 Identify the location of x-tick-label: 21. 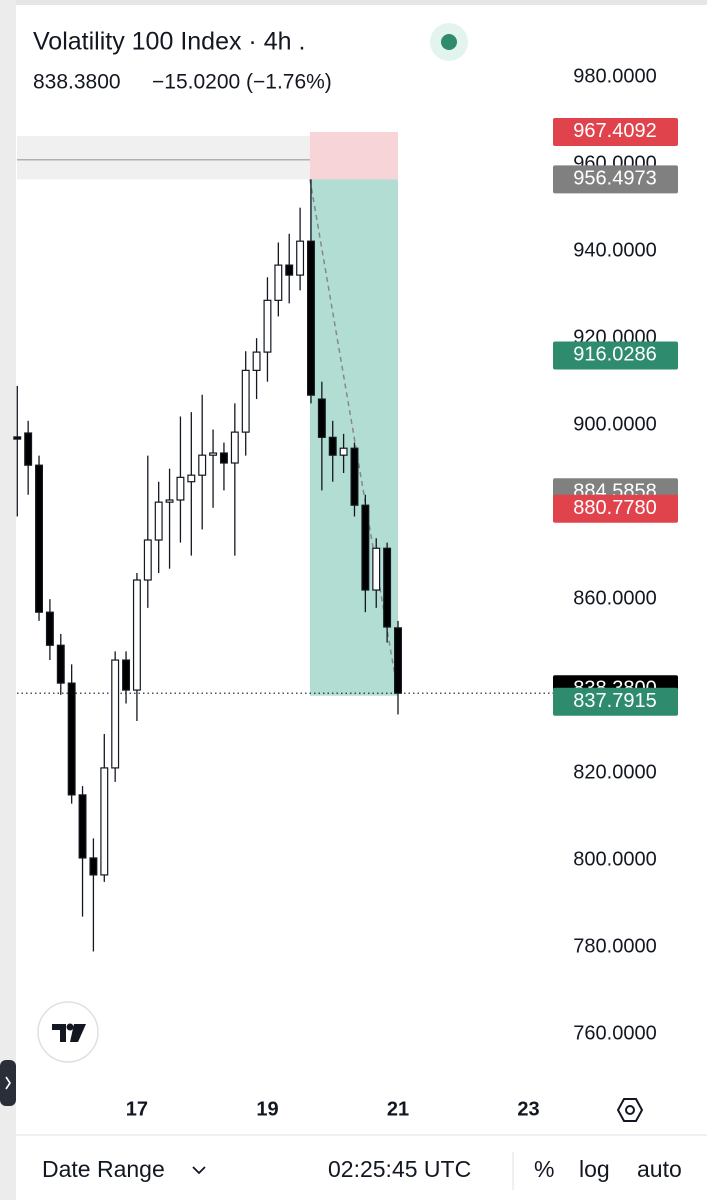
(398, 1109).